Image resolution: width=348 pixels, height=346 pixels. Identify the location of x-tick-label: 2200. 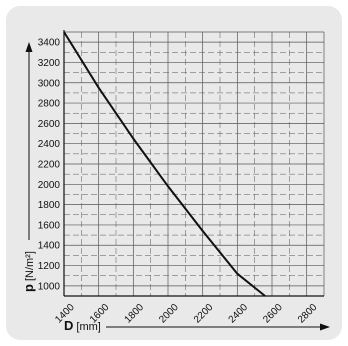
(204, 314).